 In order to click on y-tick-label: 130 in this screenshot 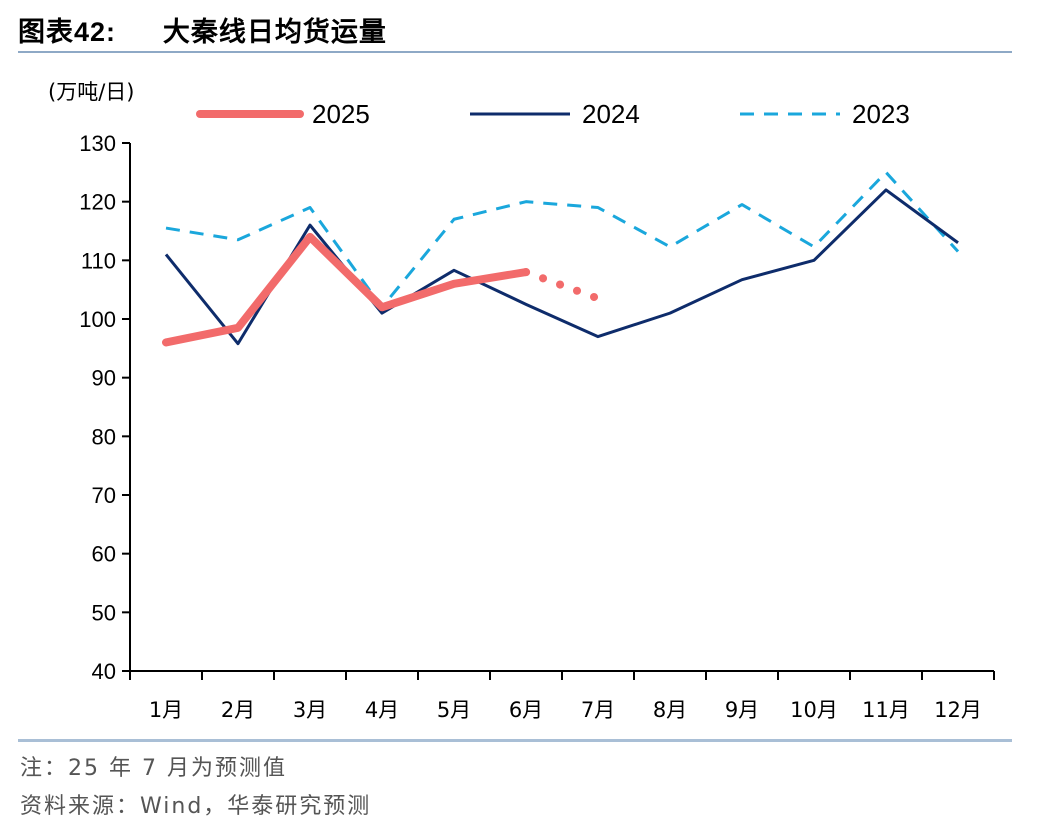, I will do `click(97, 143)`.